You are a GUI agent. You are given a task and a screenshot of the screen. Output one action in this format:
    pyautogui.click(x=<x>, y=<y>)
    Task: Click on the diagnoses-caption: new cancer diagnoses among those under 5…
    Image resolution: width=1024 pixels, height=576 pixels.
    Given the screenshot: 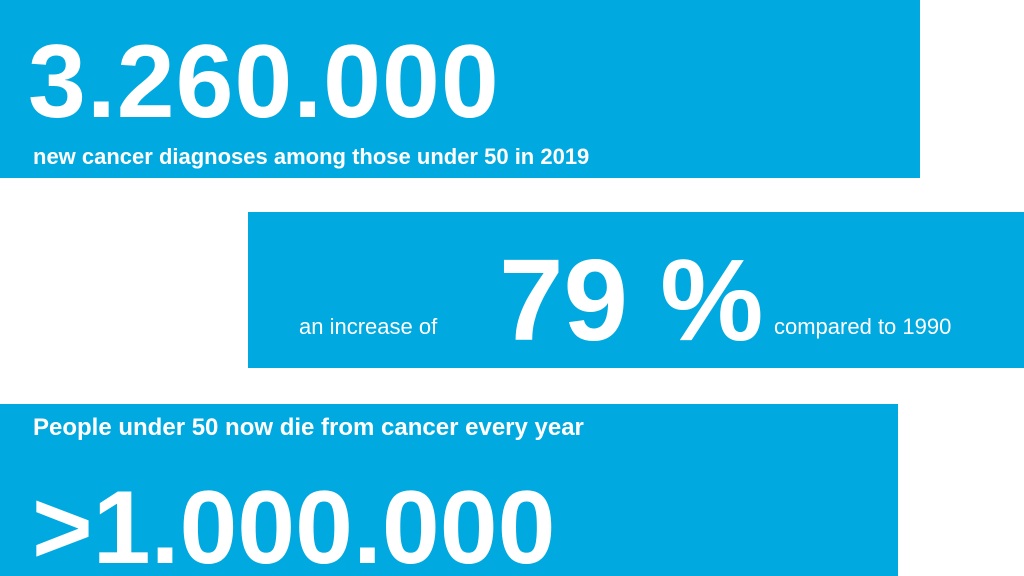 What is the action you would take?
    pyautogui.click(x=311, y=156)
    